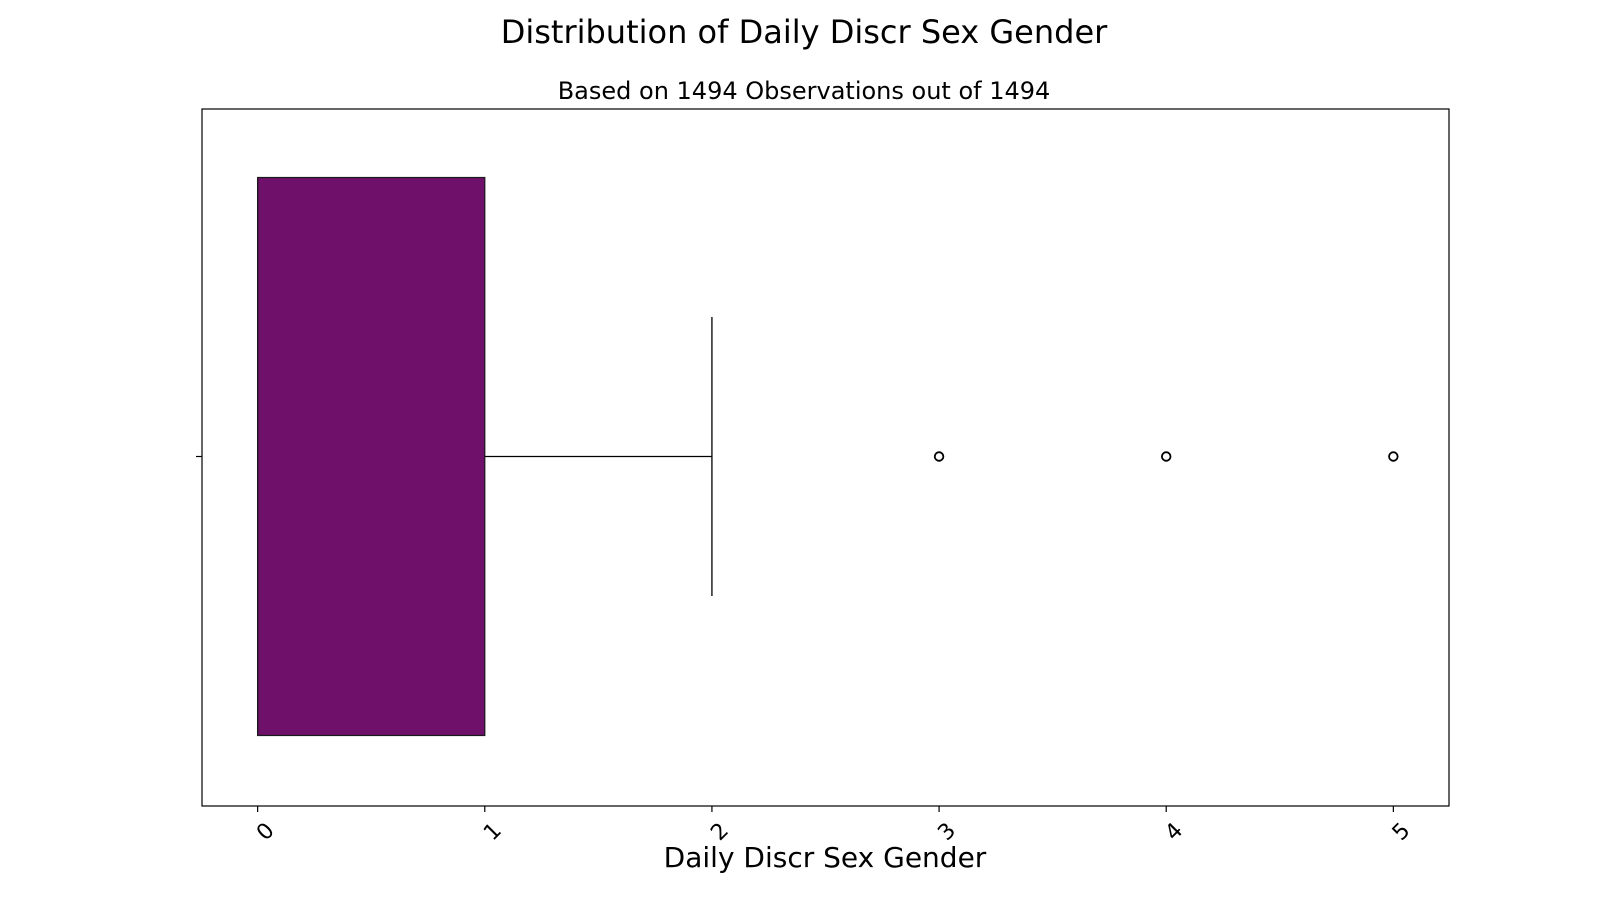  What do you see at coordinates (825, 857) in the screenshot?
I see `x-axis-label: Daily Discr Sex Gender` at bounding box center [825, 857].